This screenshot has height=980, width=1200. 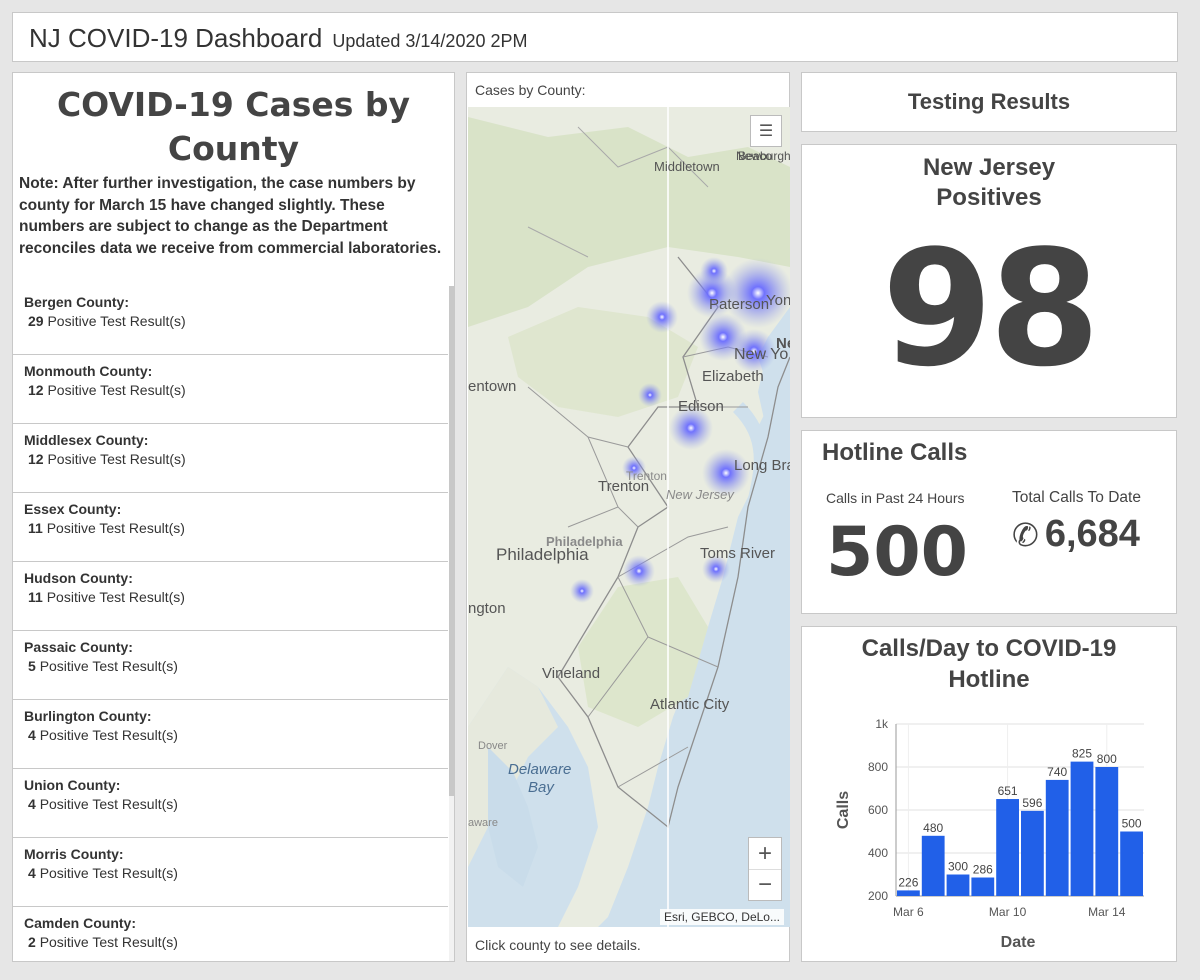 What do you see at coordinates (530, 90) in the screenshot?
I see `map-label: Cases by County:` at bounding box center [530, 90].